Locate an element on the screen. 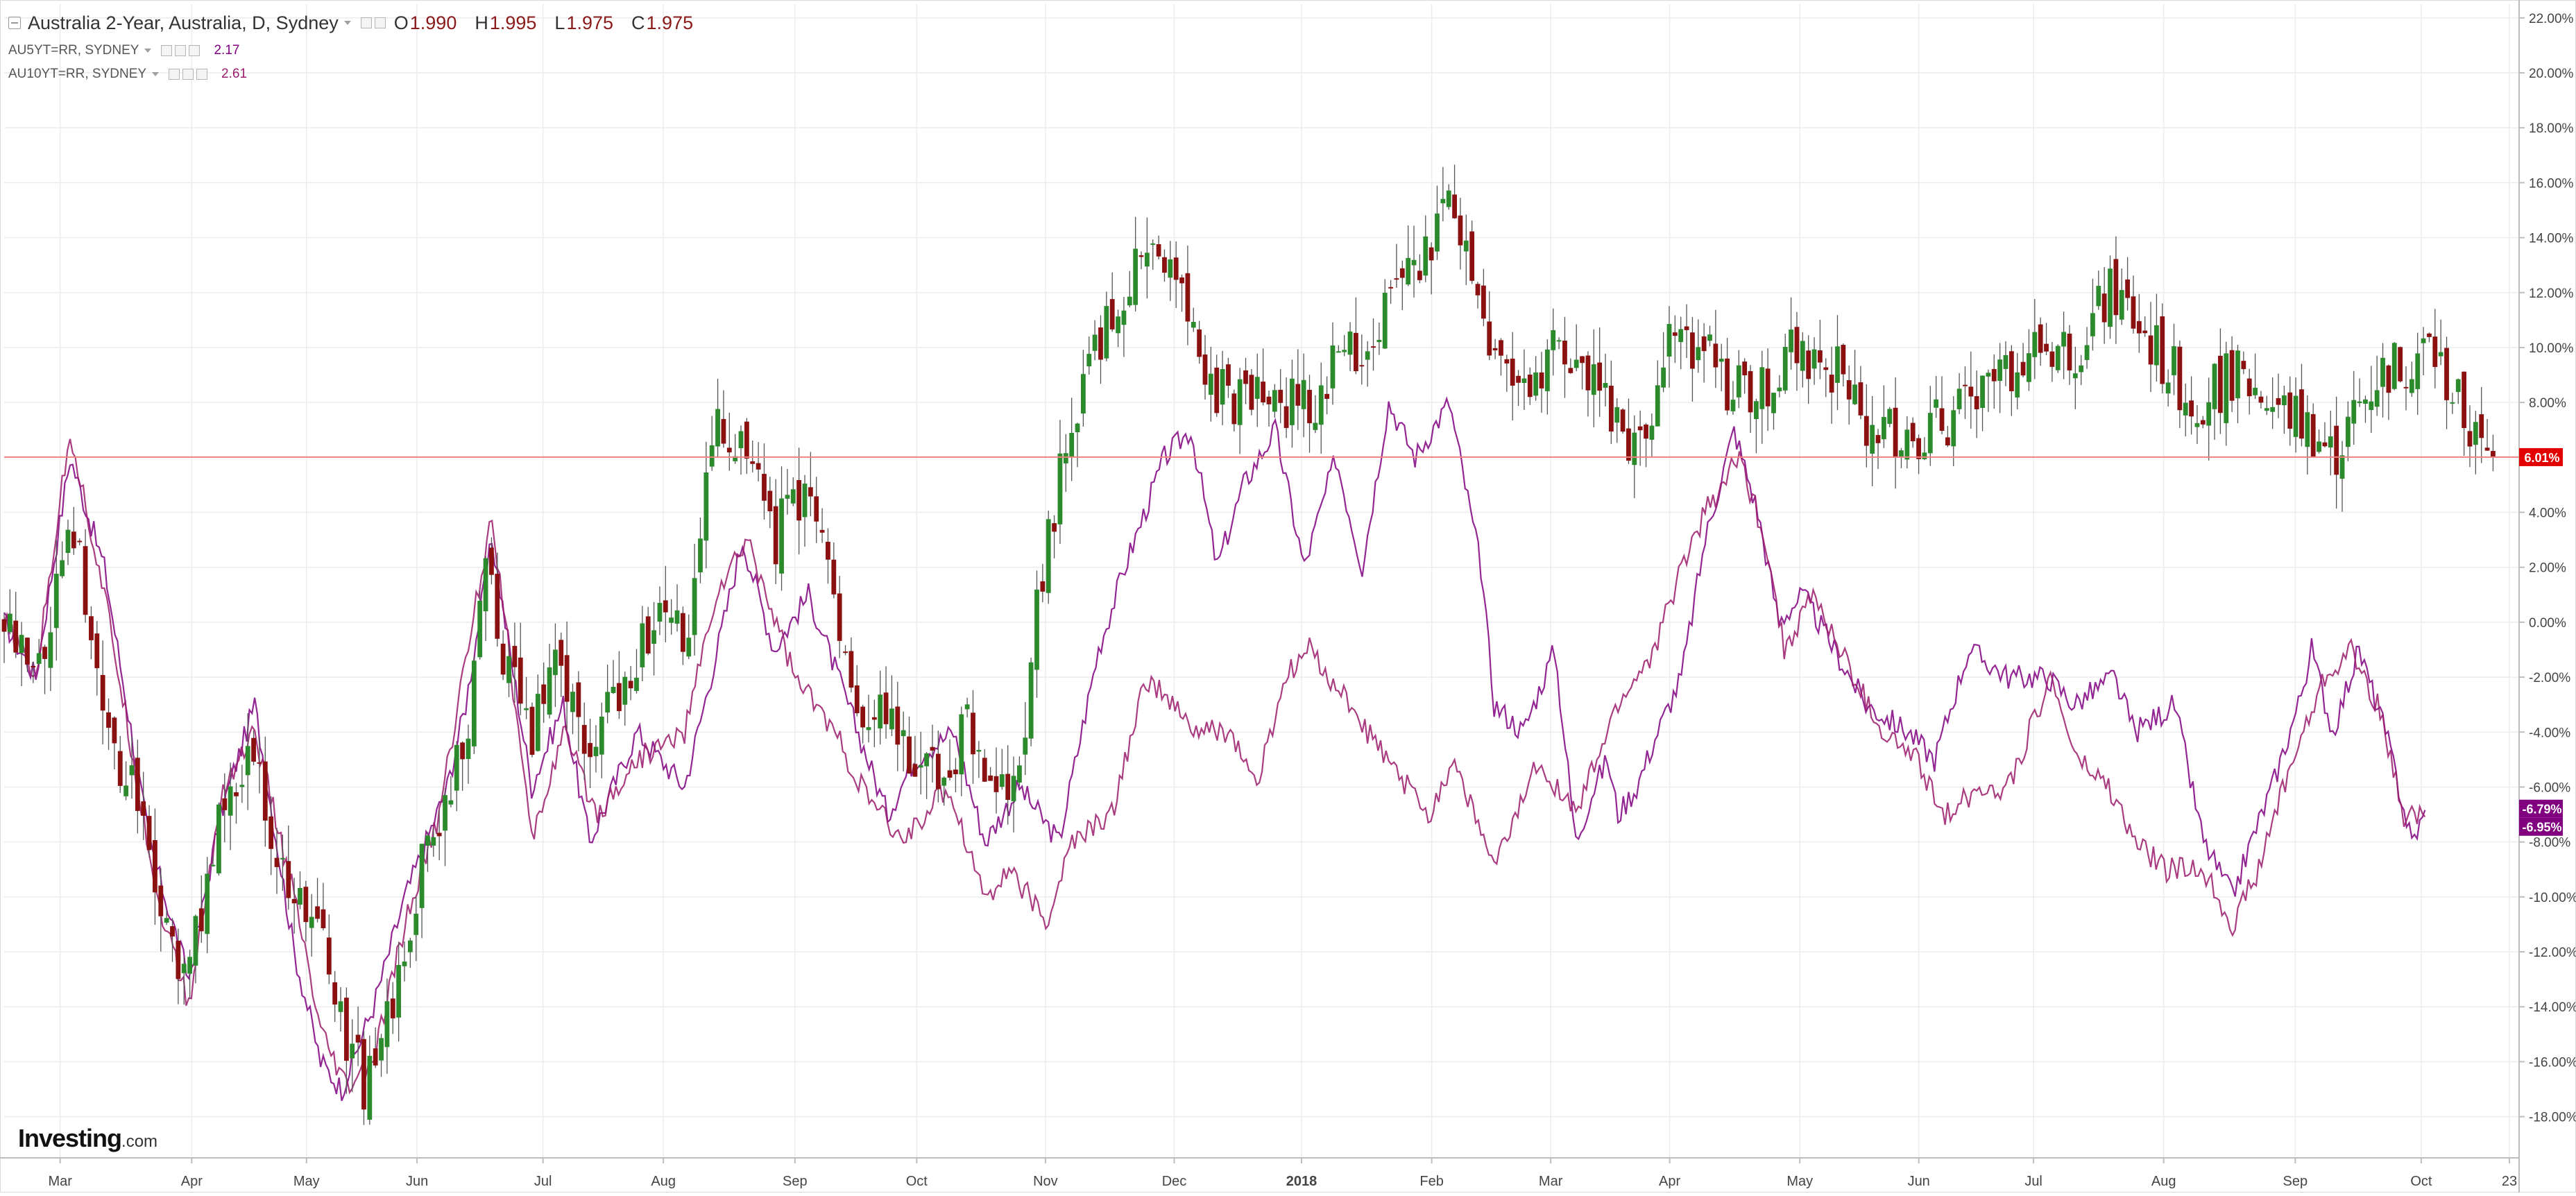 Image resolution: width=2576 pixels, height=1196 pixels. y-tick-label: -16.00% is located at coordinates (2552, 1062).